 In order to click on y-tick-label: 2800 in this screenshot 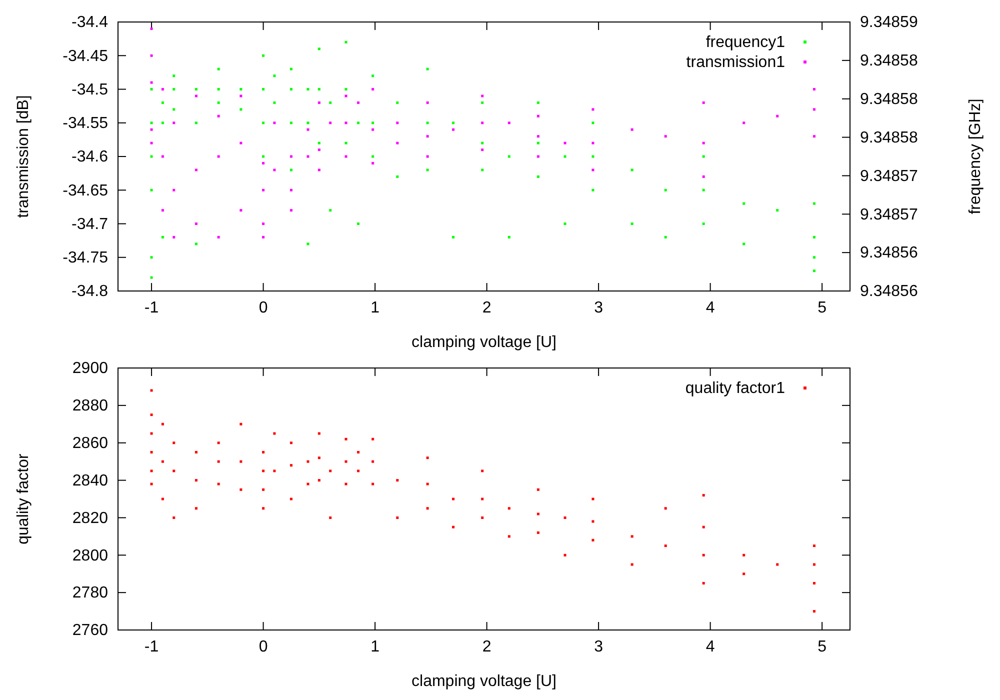, I will do `click(90, 555)`.